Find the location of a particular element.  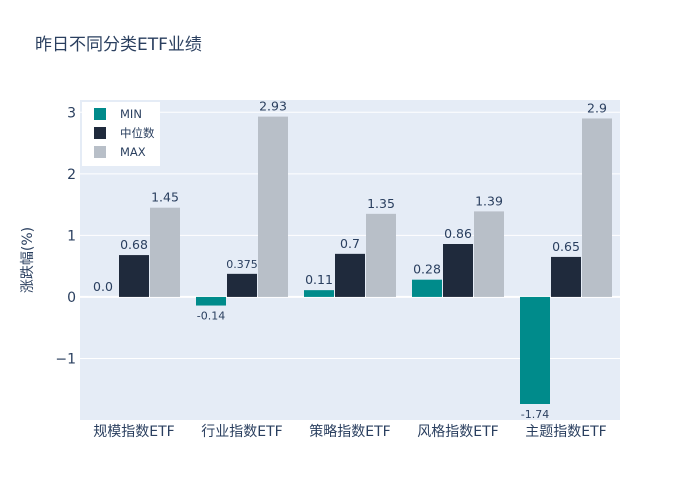

data-label: -1.74 is located at coordinates (535, 414).